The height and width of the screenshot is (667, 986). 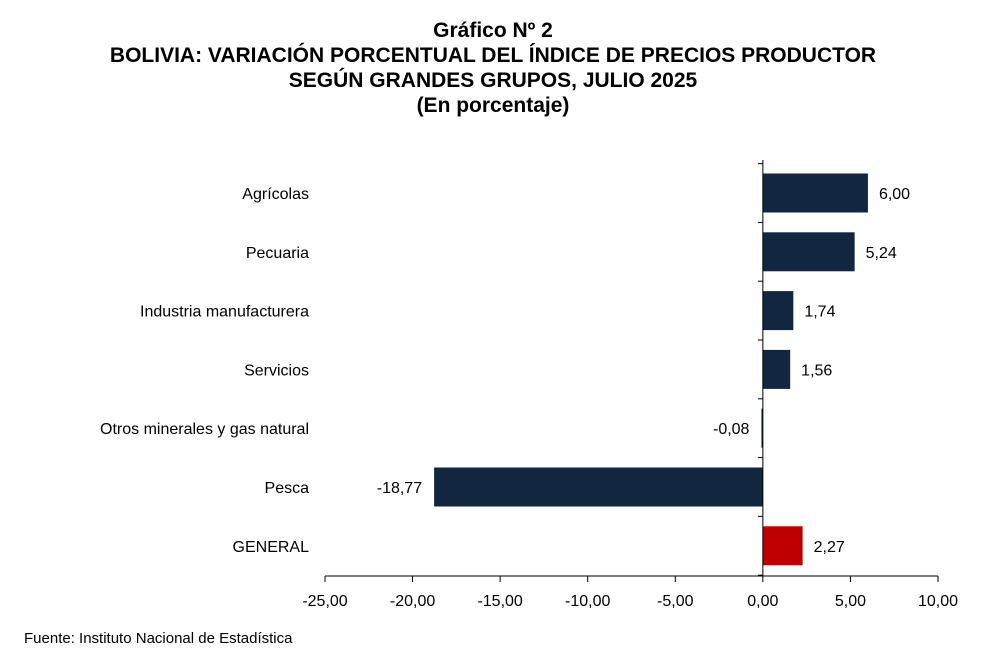 What do you see at coordinates (587, 601) in the screenshot?
I see `x-tick-label-3: -10,00` at bounding box center [587, 601].